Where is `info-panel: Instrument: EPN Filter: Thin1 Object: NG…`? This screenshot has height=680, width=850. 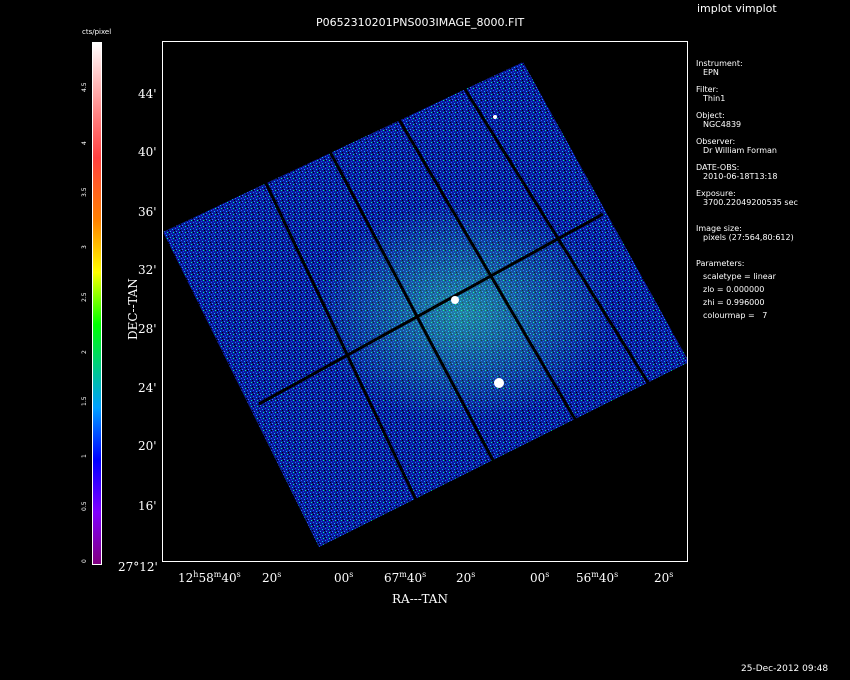
info-panel: Instrument: EPN Filter: Thin1 Object: NG… is located at coordinates (747, 189).